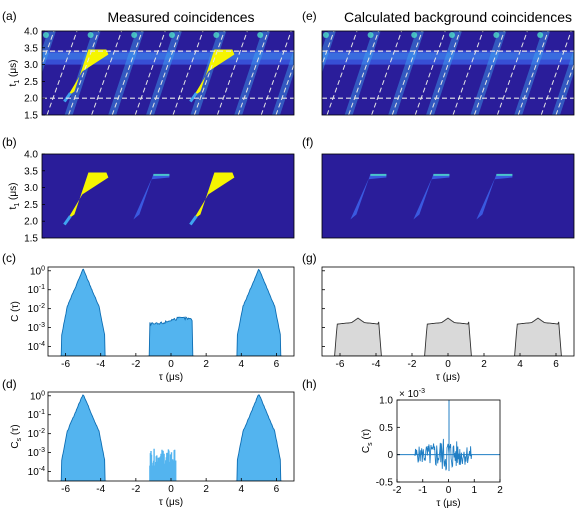 This screenshot has height=511, width=581. What do you see at coordinates (31, 222) in the screenshot?
I see `ytick-label-1: 2.0` at bounding box center [31, 222].